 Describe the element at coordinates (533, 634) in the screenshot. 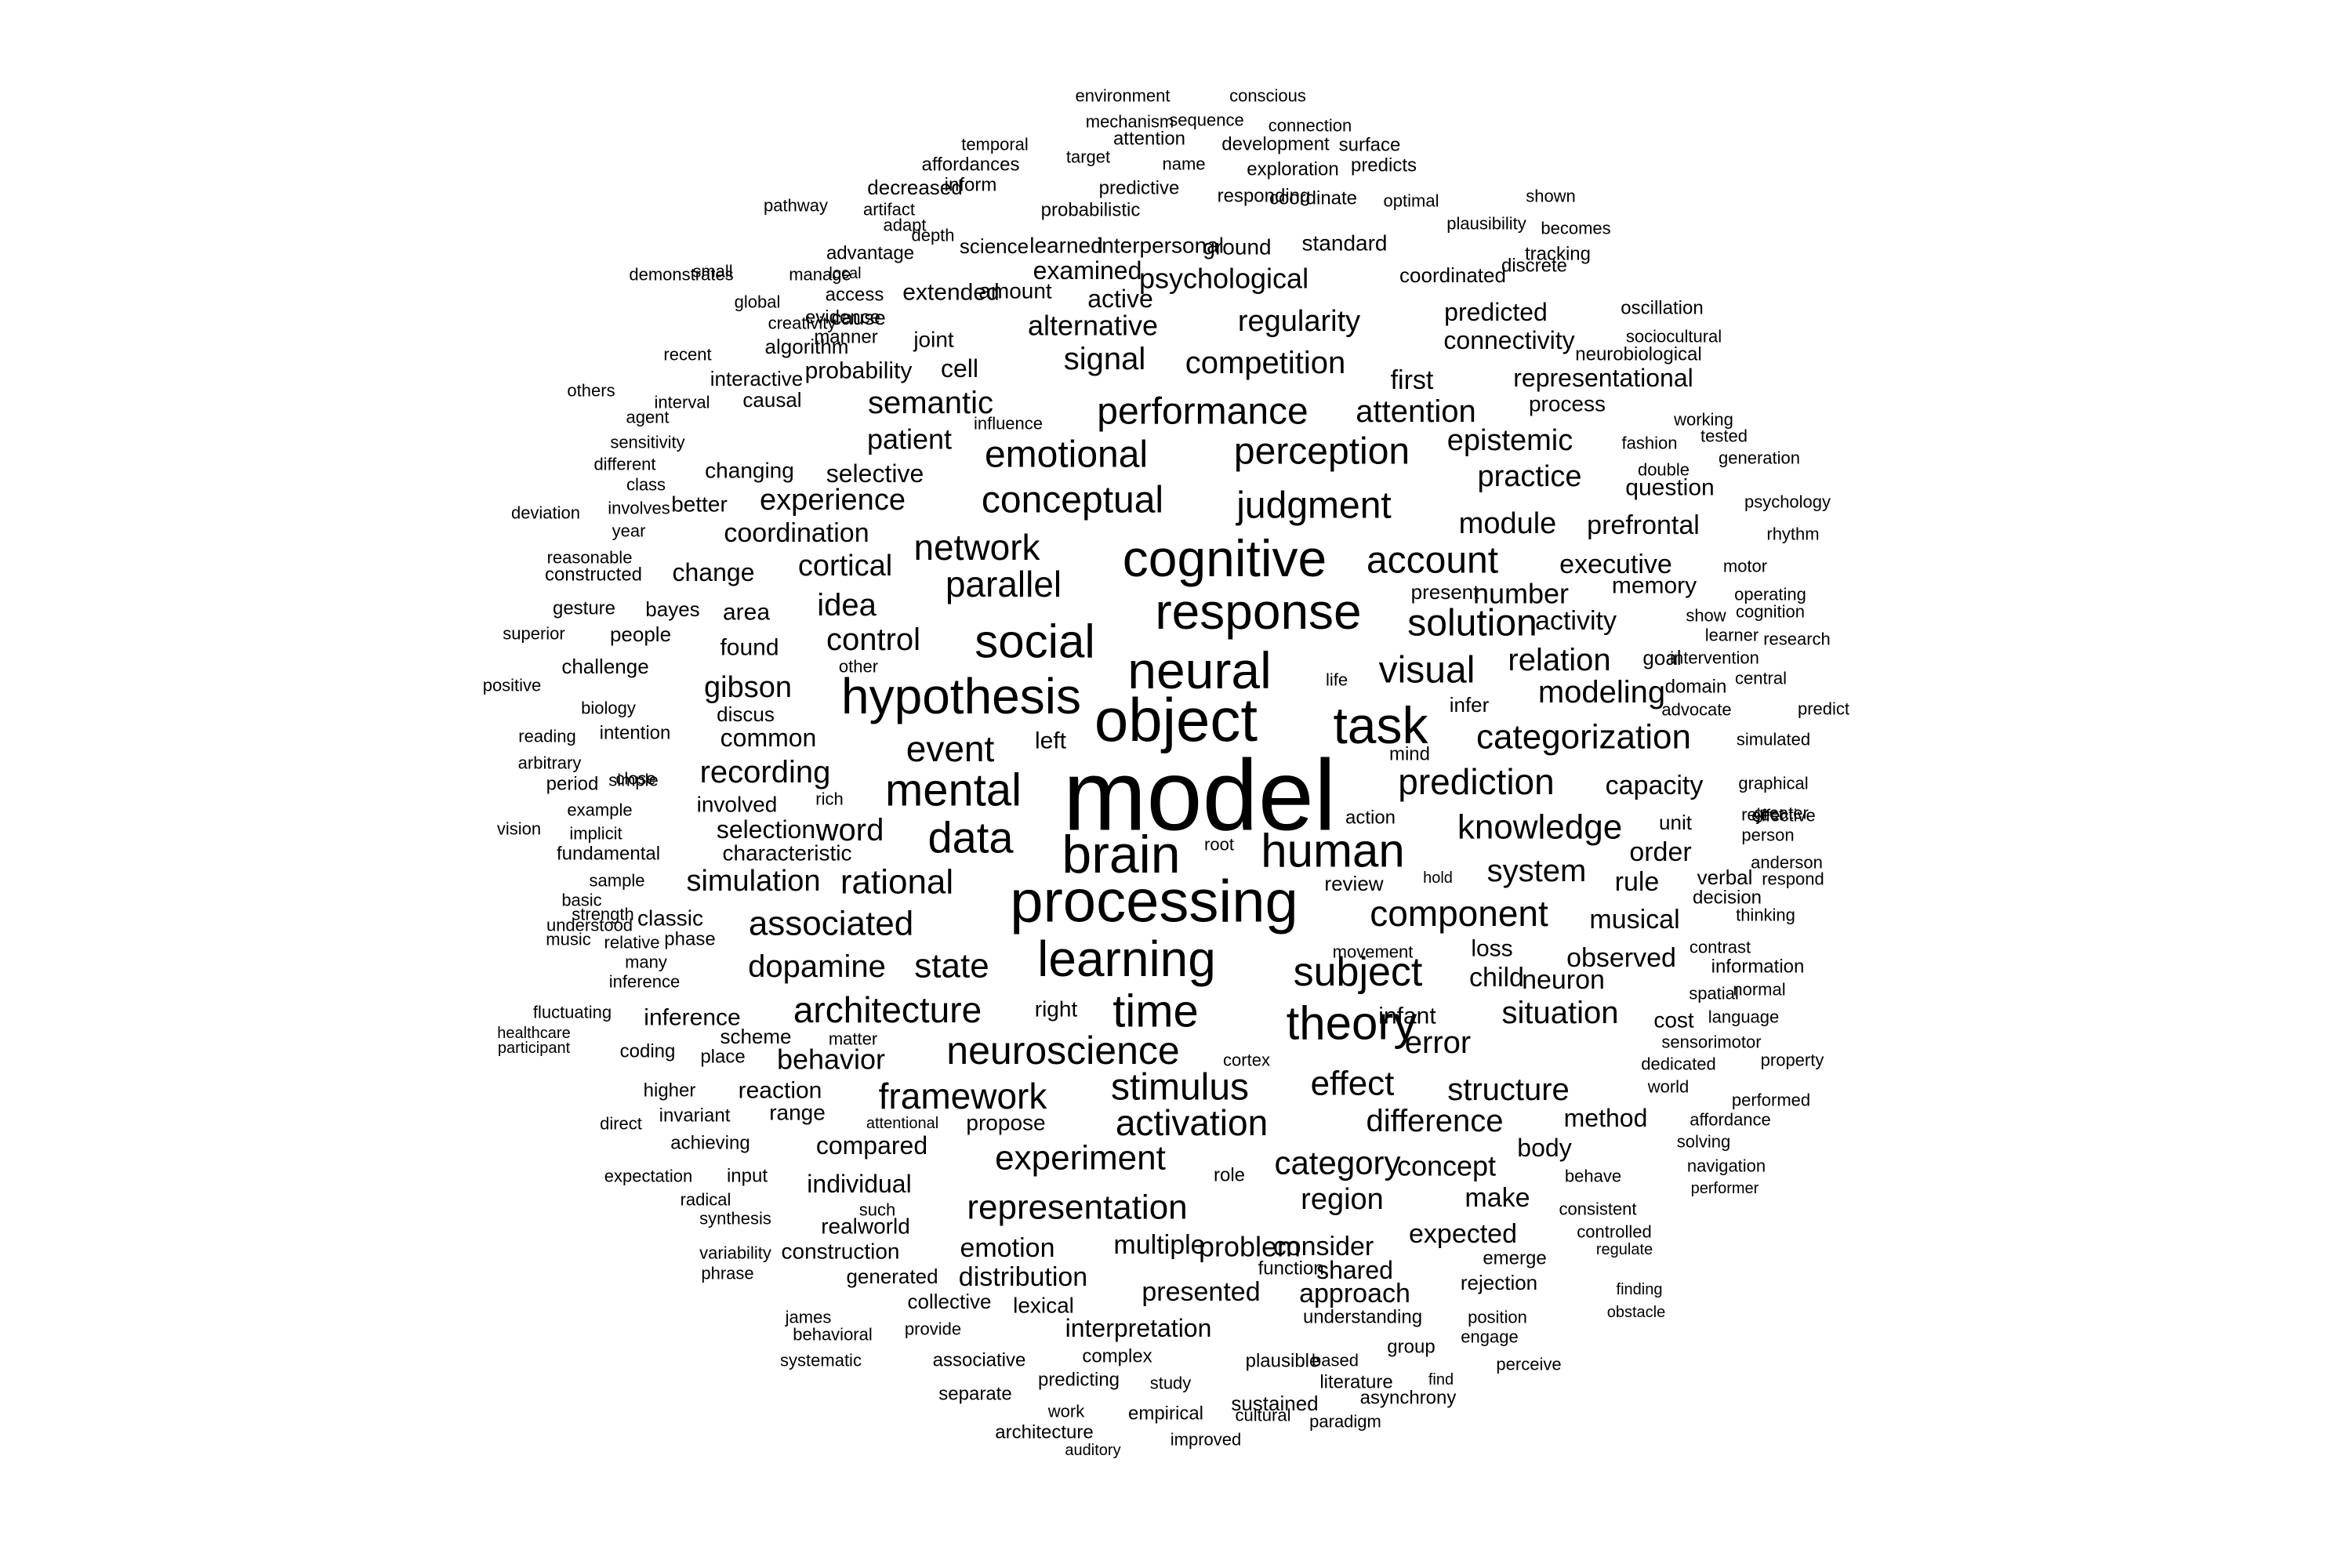

I see `cloud-word: superior` at that location.